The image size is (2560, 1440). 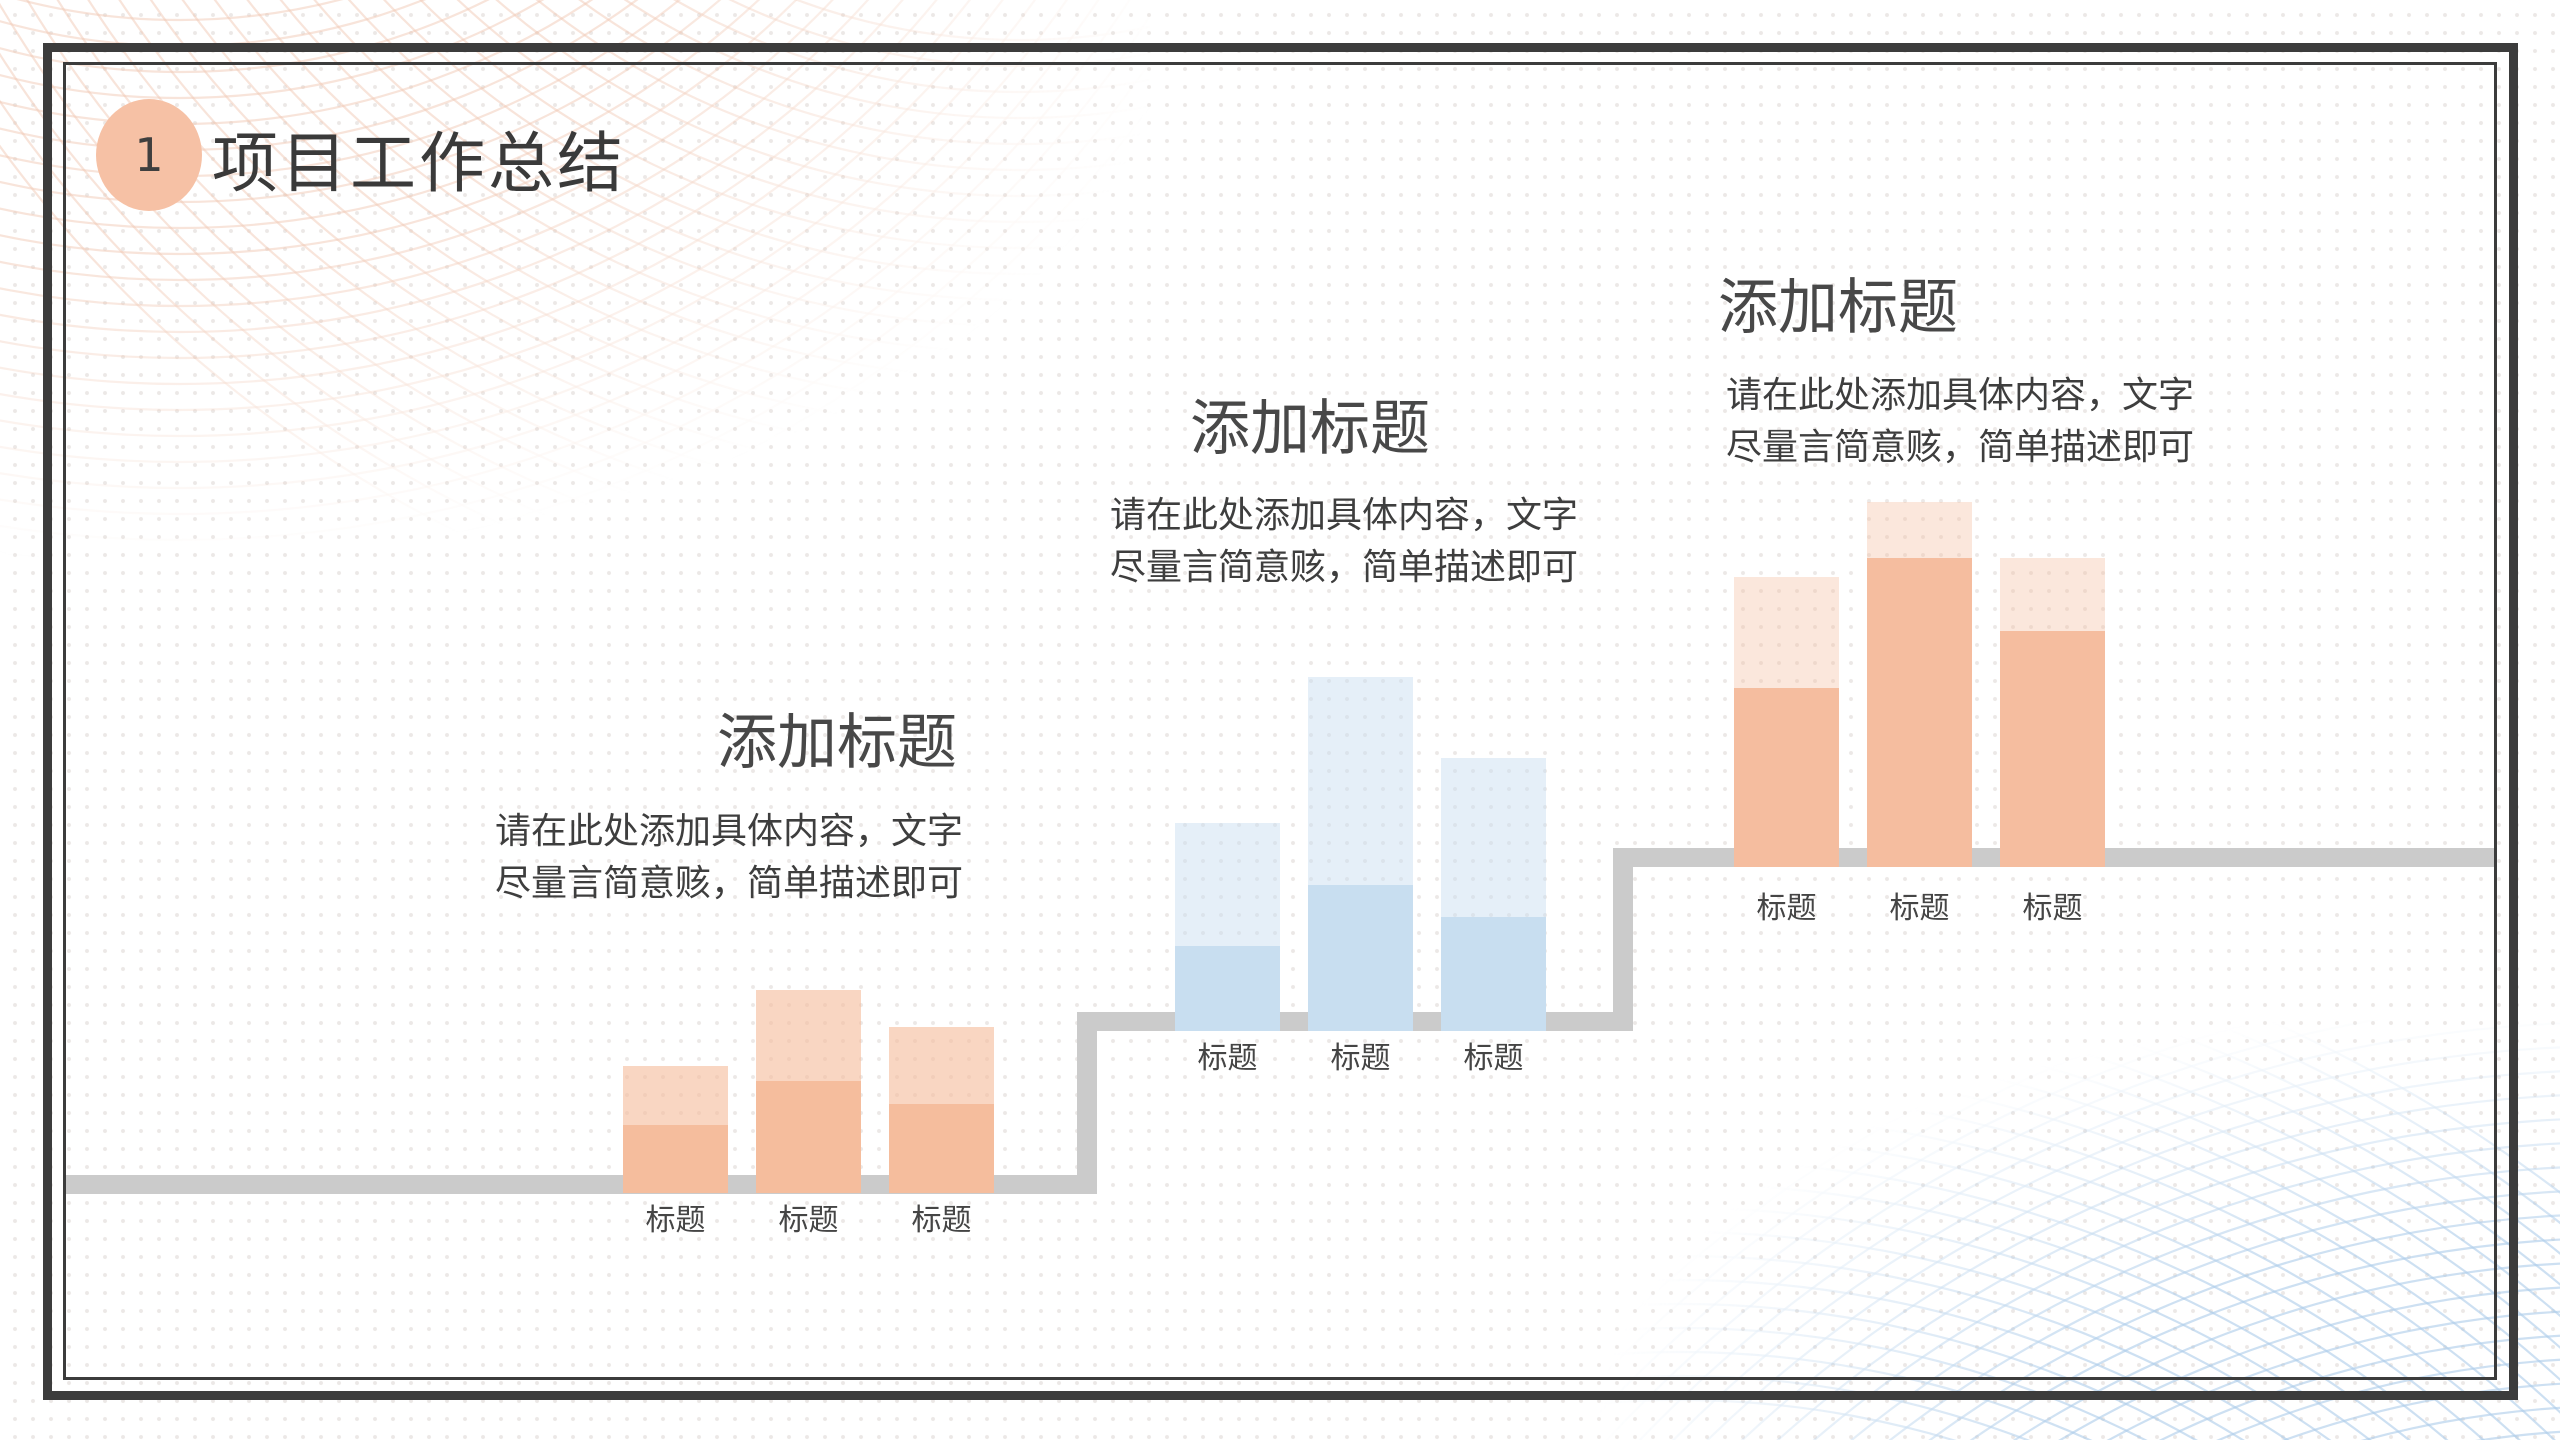 I want to click on group3-body: 请在此处添加具体内容，文字 尽量言简意赅，简单描述即可, so click(x=1960, y=422).